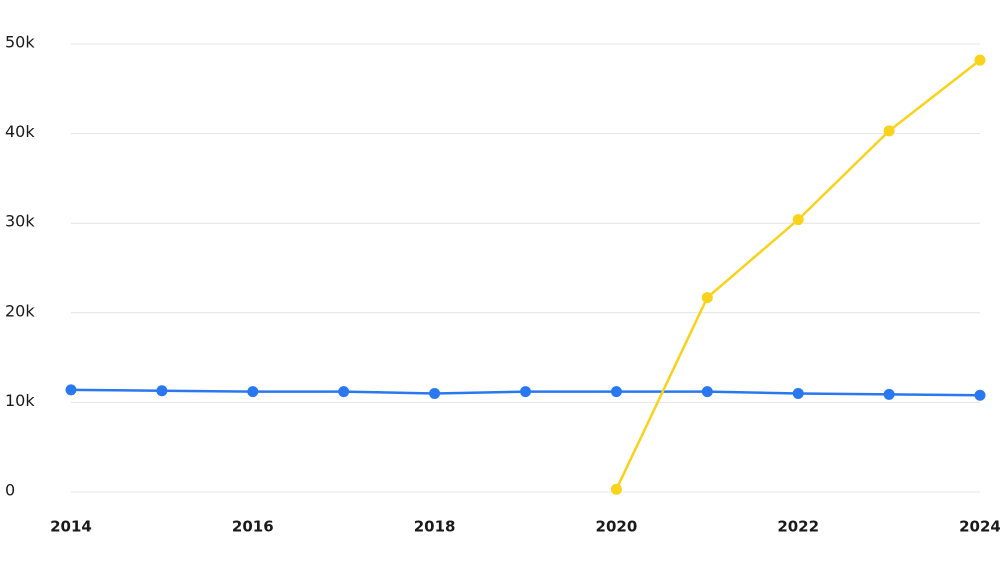 Image resolution: width=1000 pixels, height=562 pixels. I want to click on y-tick-label: 10k, so click(20, 400).